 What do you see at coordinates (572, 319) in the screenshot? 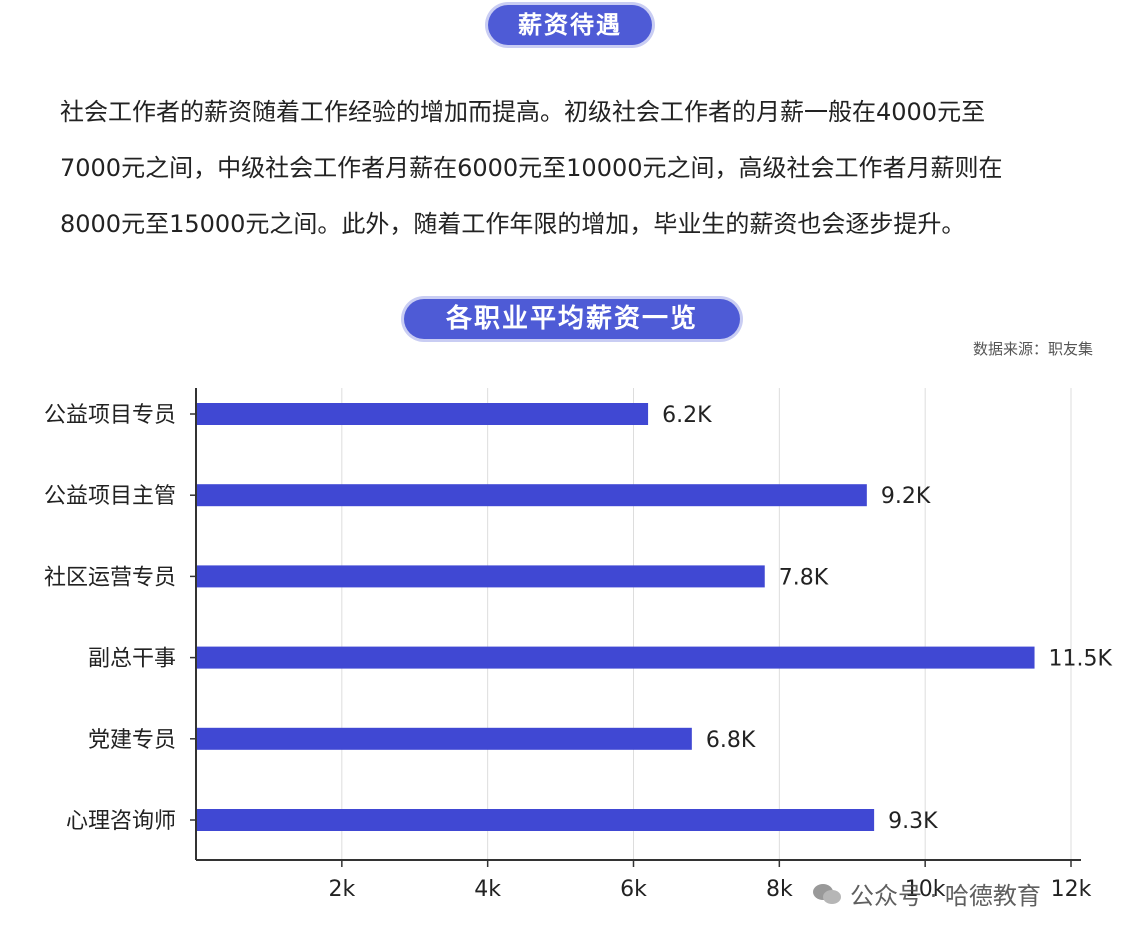
I see `chart-title: 各职业平均薪资一览` at bounding box center [572, 319].